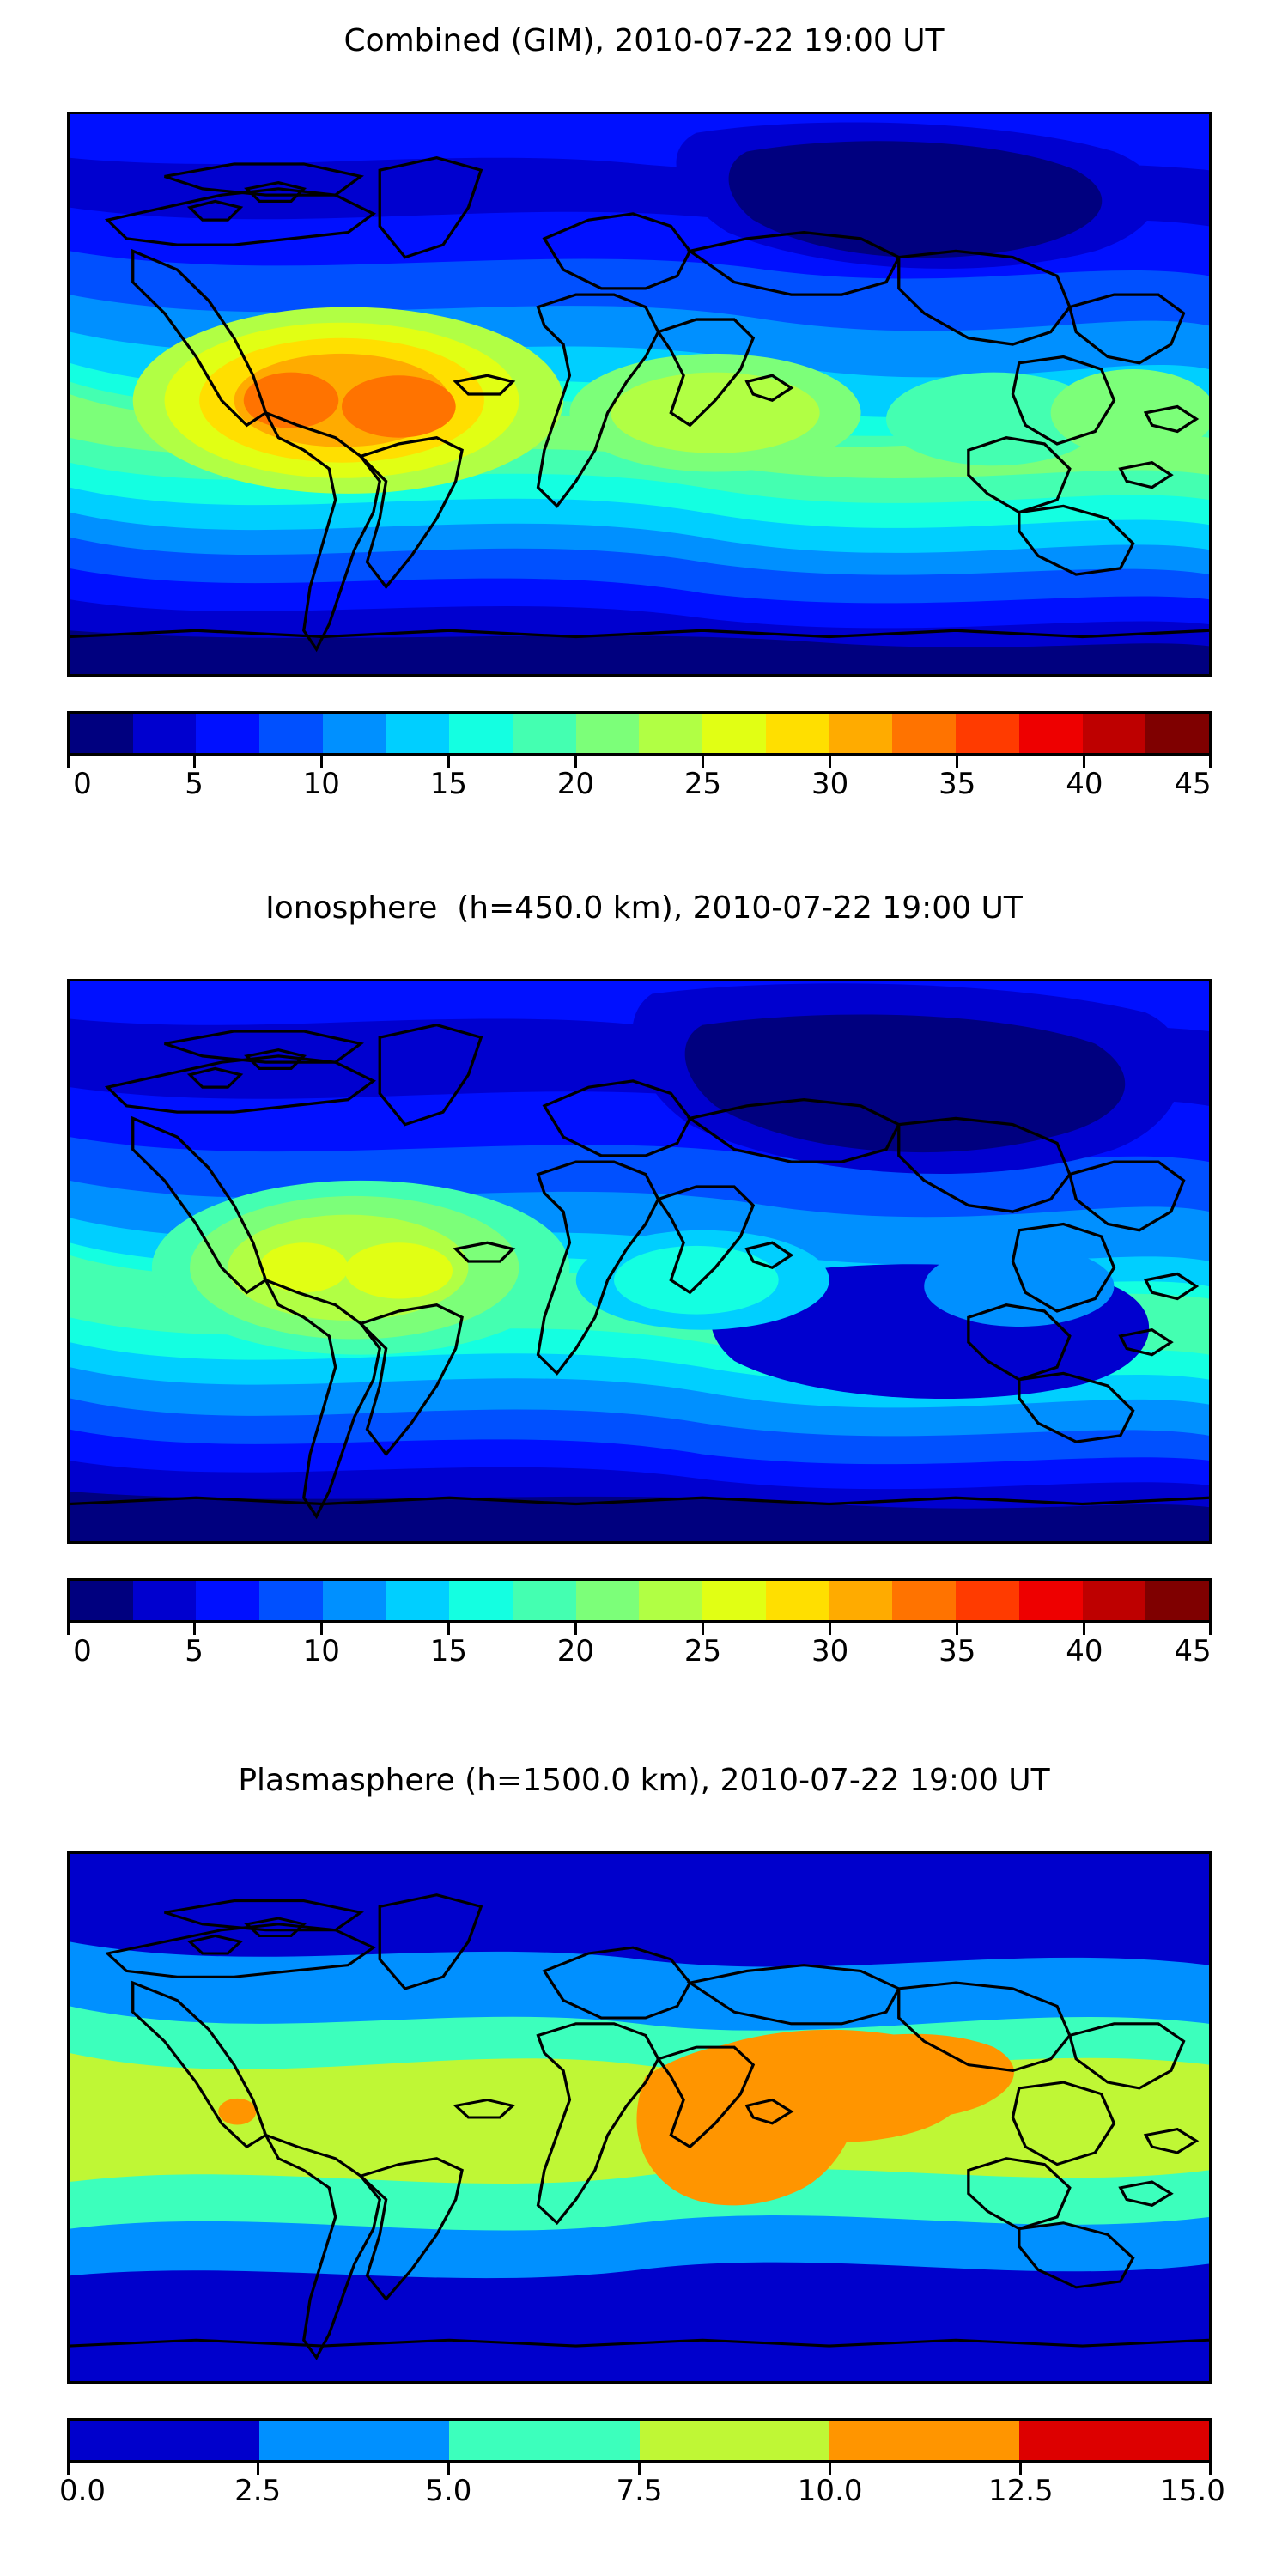 This screenshot has width=1288, height=2576. I want to click on colorbar-tick-label: 2.5, so click(258, 2491).